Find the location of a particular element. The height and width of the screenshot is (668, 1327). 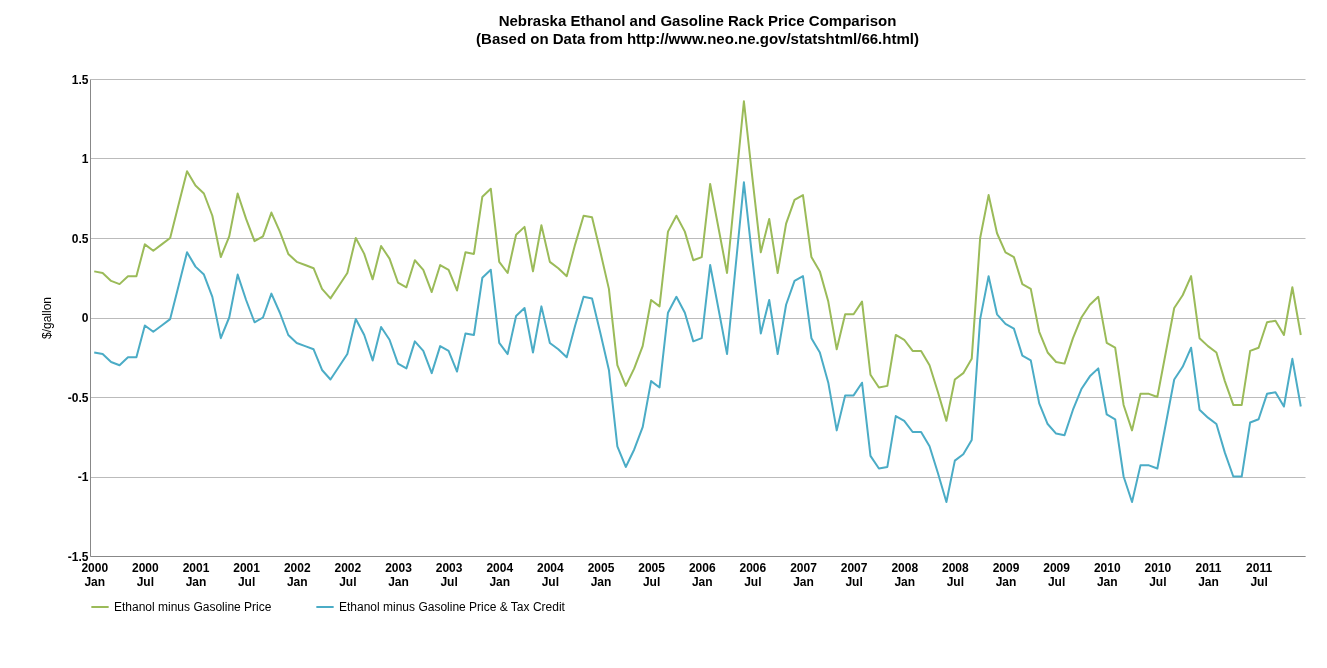

x-tick-label: 2002 Jan is located at coordinates (297, 574).